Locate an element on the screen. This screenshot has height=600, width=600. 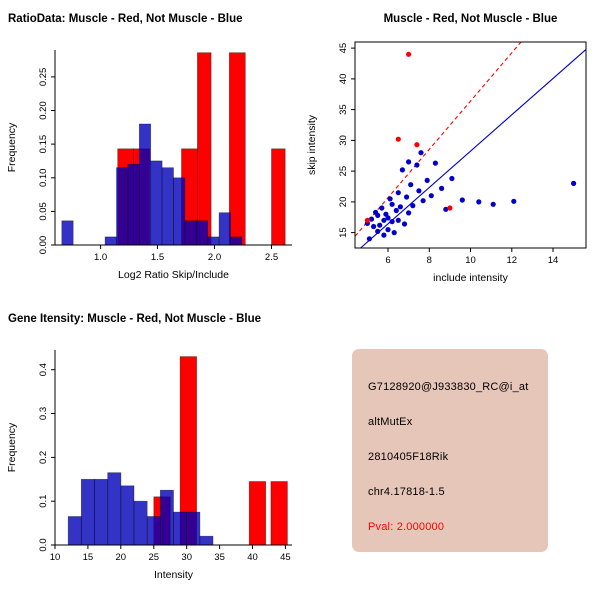
y-tick-label: 0.1 is located at coordinates (43, 501).